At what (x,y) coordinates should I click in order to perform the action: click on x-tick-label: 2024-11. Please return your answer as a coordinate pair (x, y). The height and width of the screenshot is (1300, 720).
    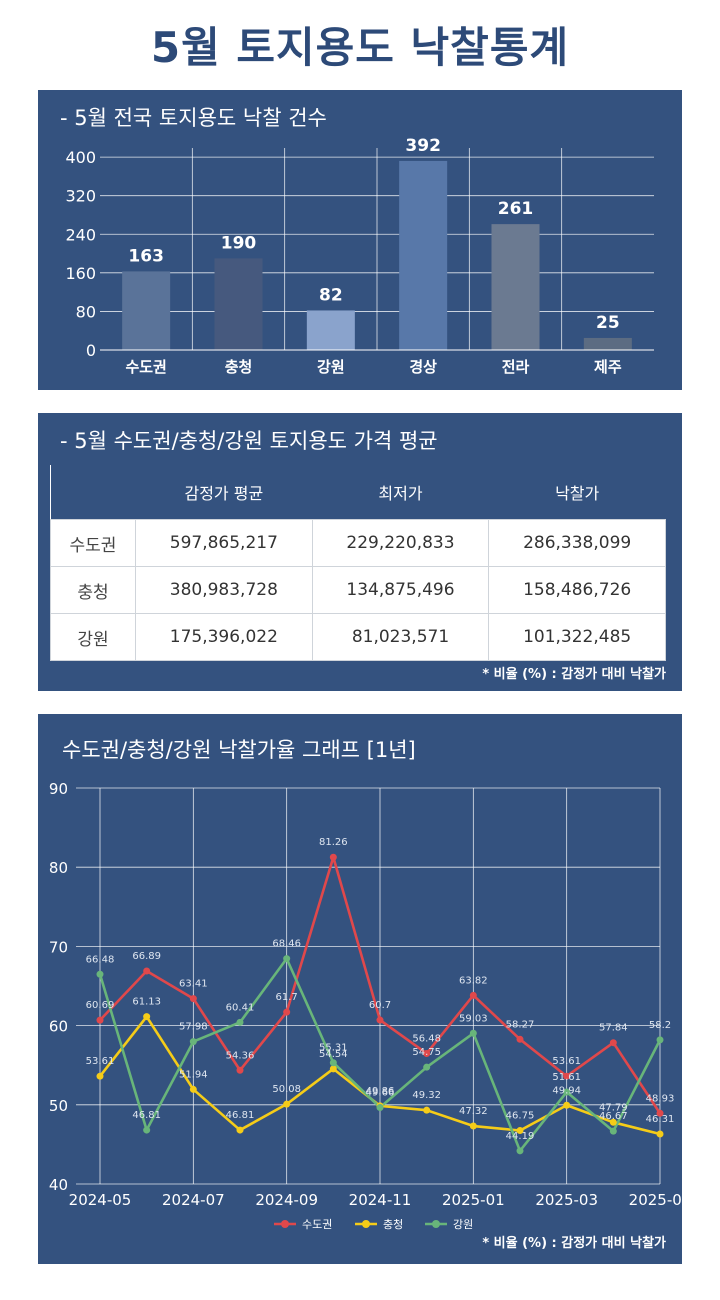
    Looking at the image, I should click on (380, 1200).